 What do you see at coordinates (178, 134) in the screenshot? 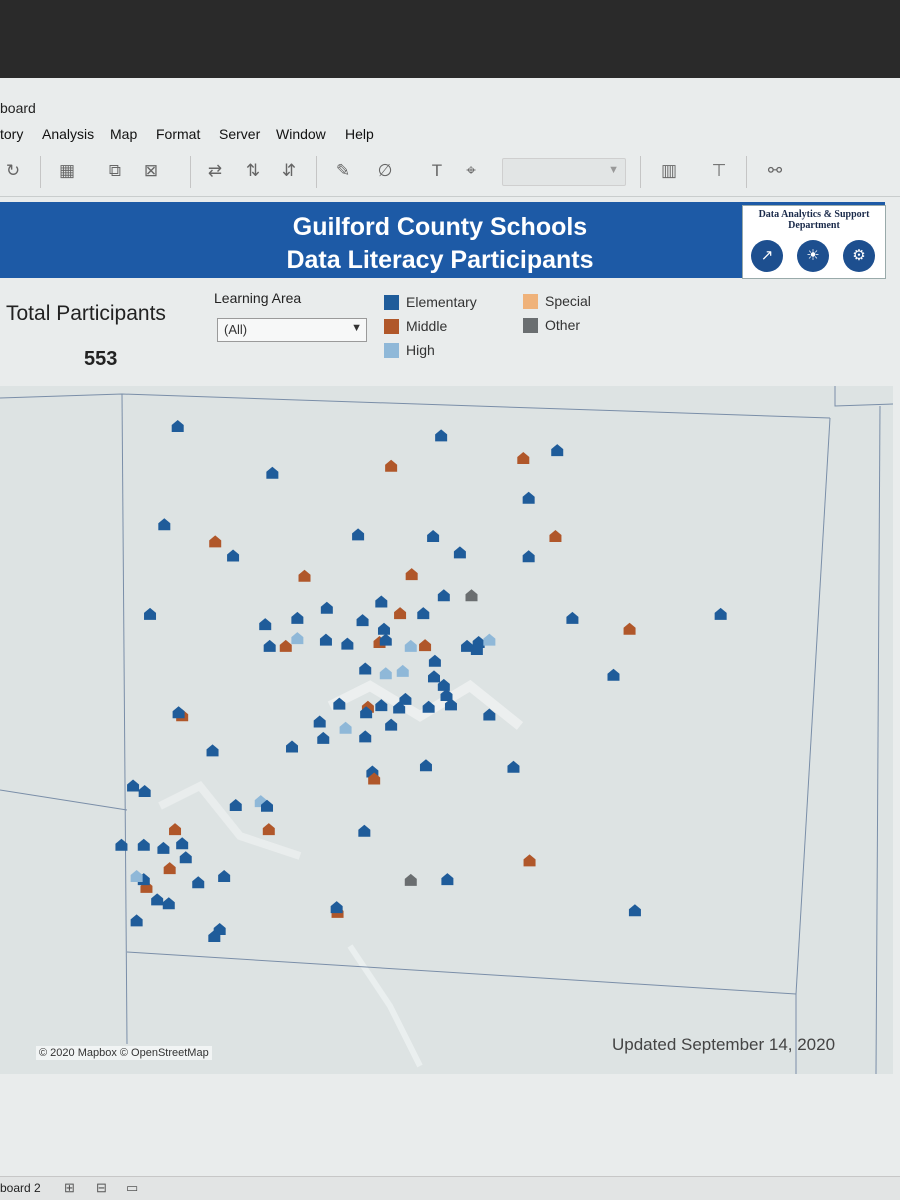
I see `menu-format: Format` at bounding box center [178, 134].